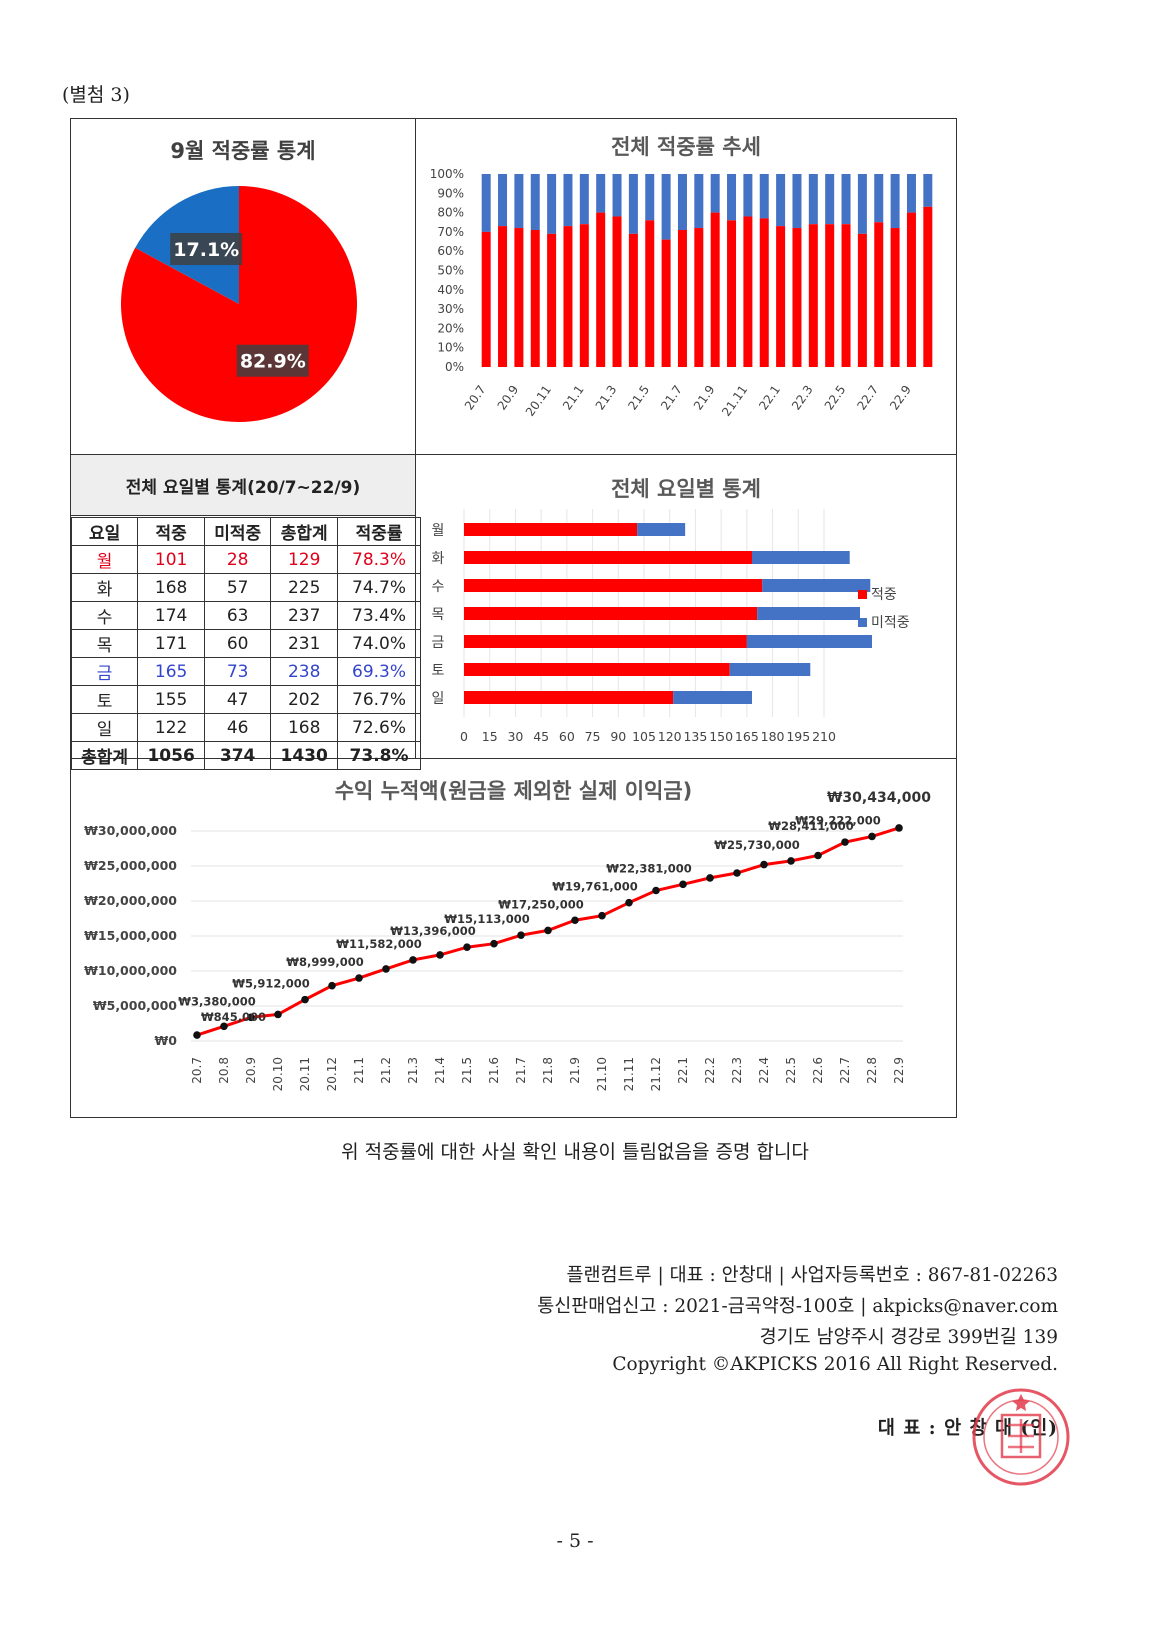  I want to click on trend-x-label: 21.3, so click(606, 398).